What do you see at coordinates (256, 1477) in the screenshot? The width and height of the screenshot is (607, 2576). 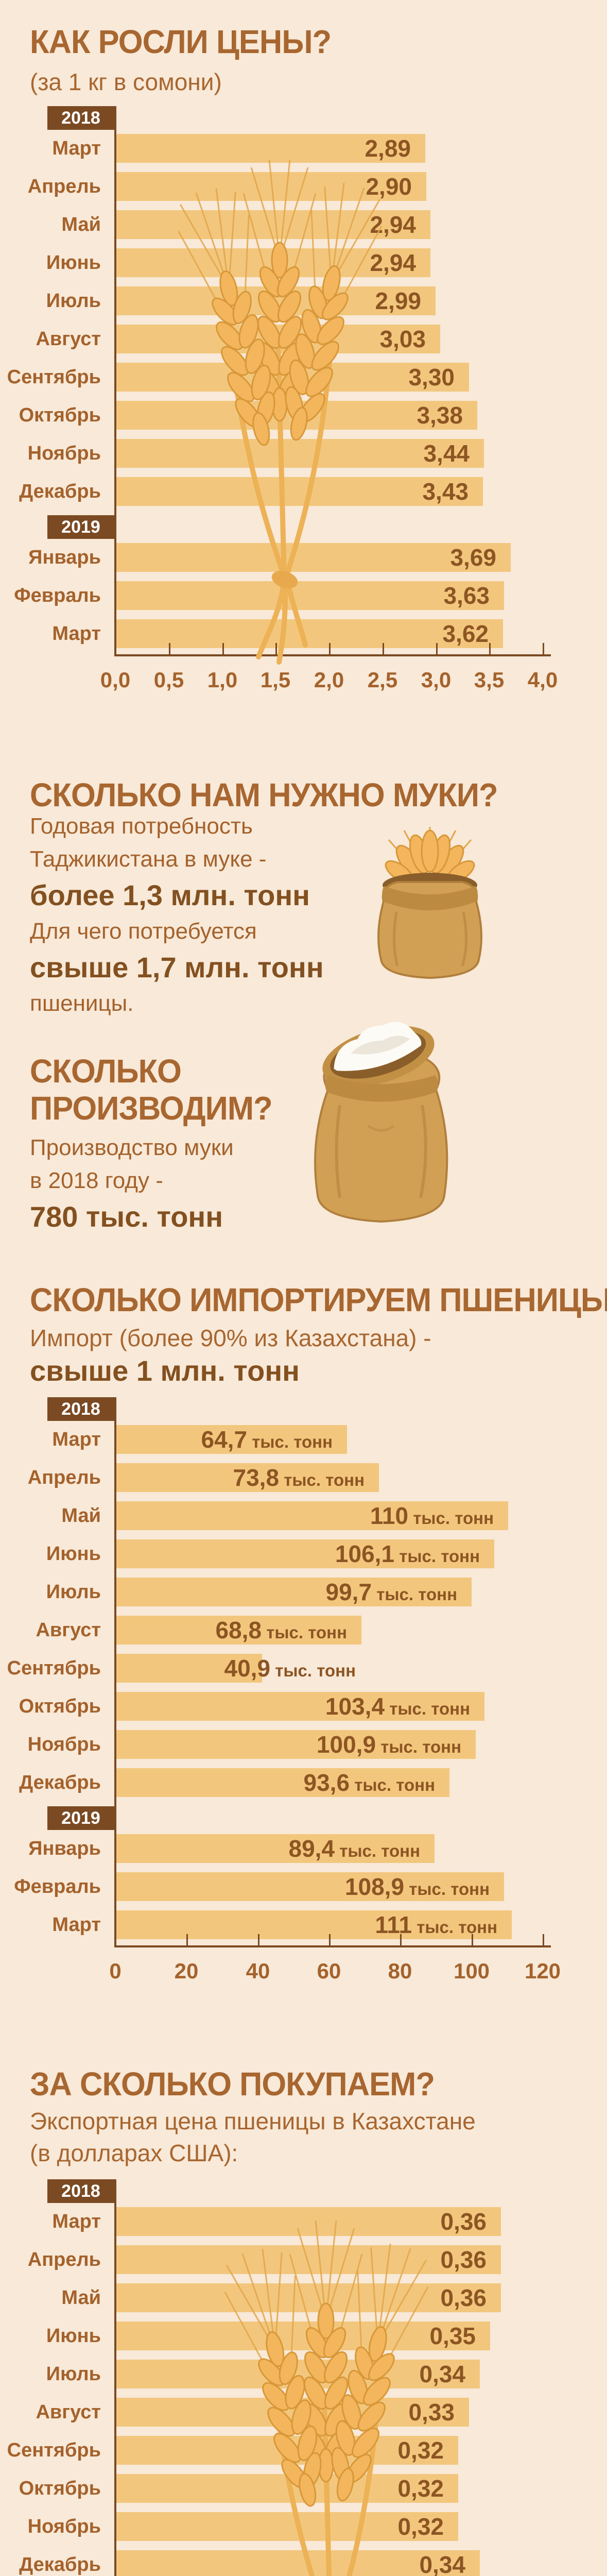 I see `bar-value-number: 73,8` at bounding box center [256, 1477].